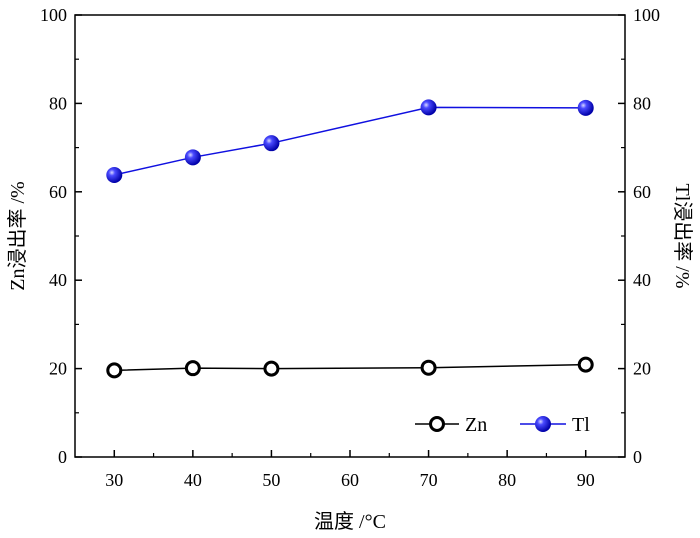 The width and height of the screenshot is (700, 538). Describe the element at coordinates (507, 480) in the screenshot. I see `x-tick-label: 80` at that location.